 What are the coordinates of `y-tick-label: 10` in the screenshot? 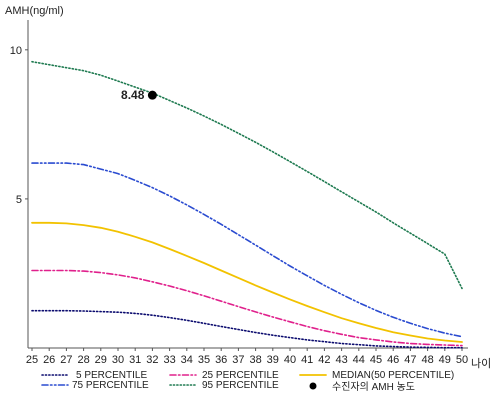 It's located at (16, 51).